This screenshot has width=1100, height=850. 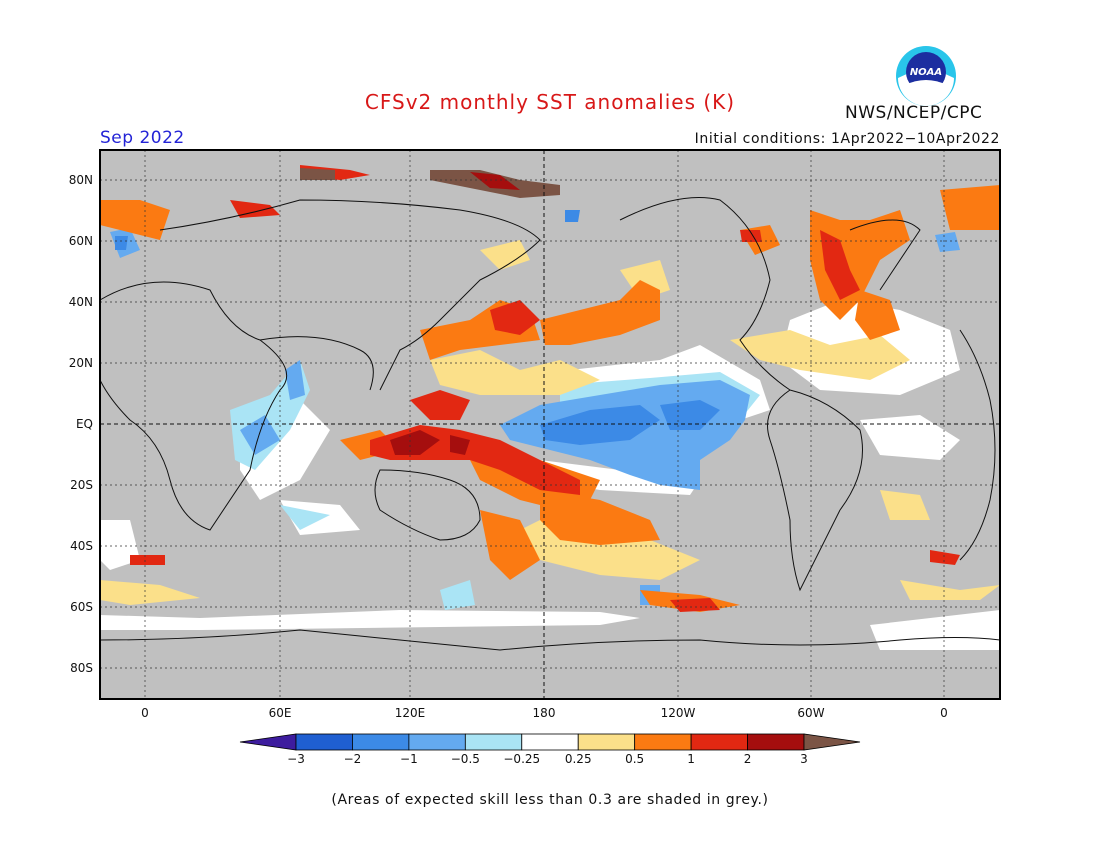 I want to click on initial-conditions: Initial conditions: 1Apr2022−10Apr2022, so click(x=847, y=139).